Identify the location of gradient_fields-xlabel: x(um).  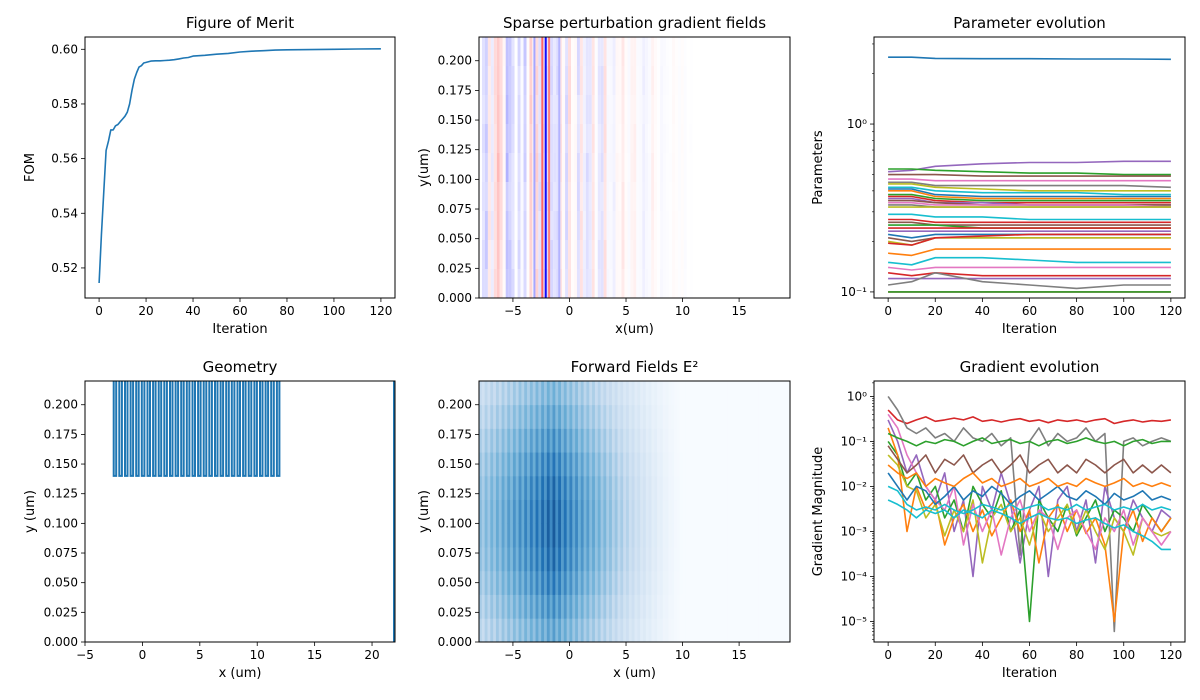
(634, 329).